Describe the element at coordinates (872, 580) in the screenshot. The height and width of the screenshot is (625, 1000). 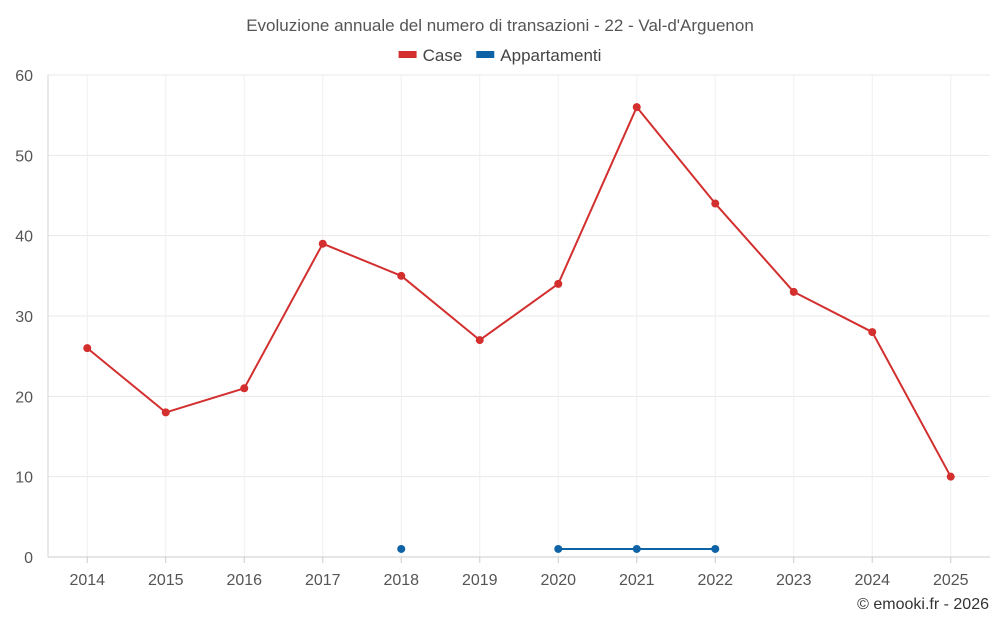
I see `x-tick-label: 2024` at that location.